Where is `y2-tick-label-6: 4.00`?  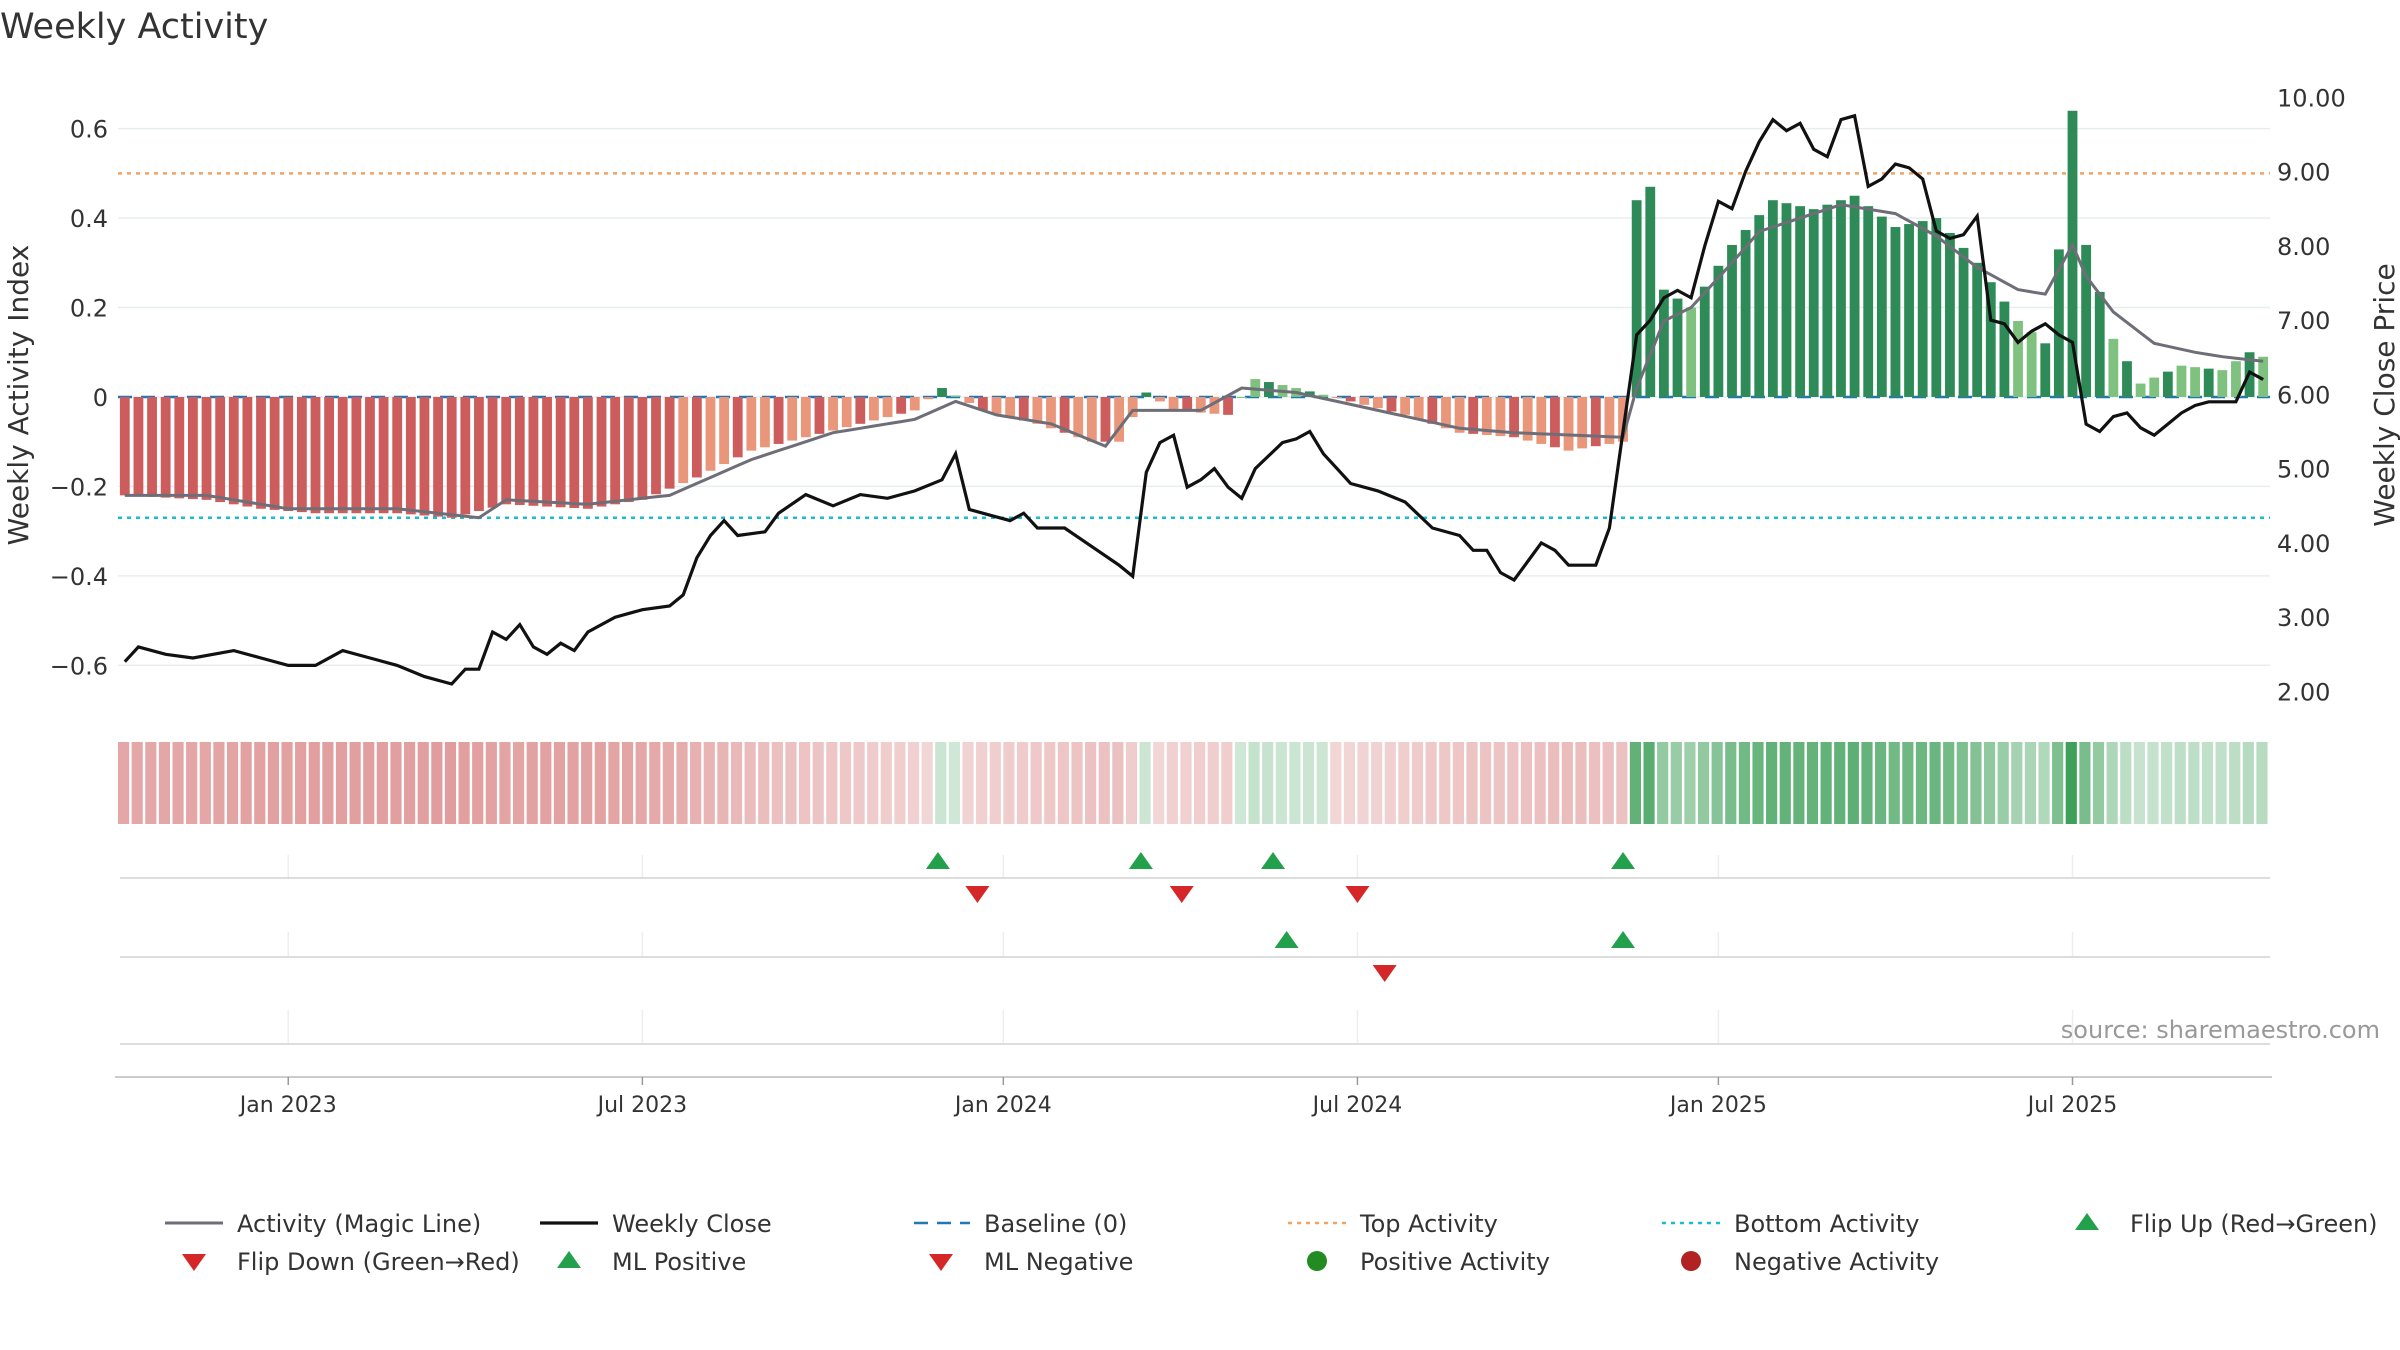 y2-tick-label-6: 4.00 is located at coordinates (2303, 544).